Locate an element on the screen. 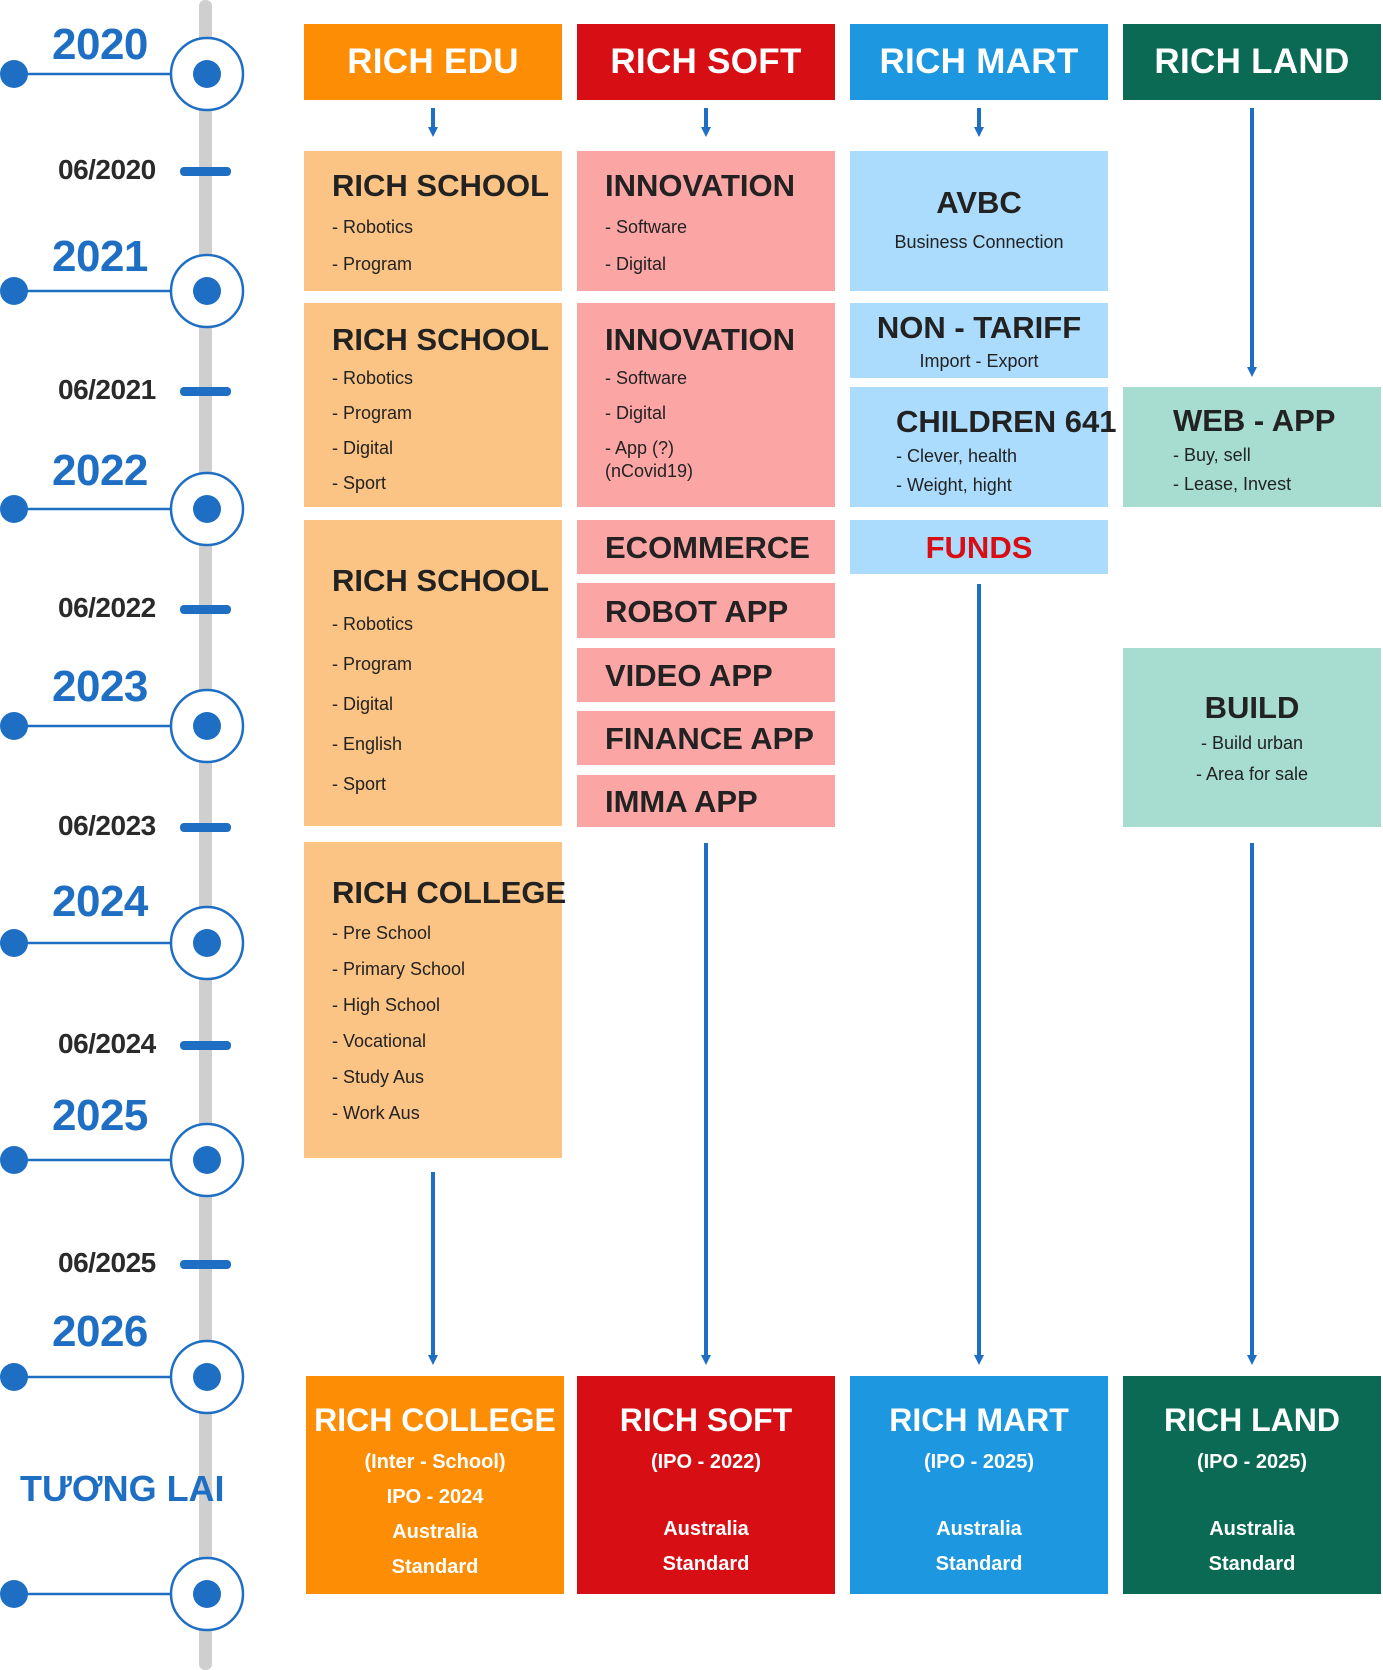 The width and height of the screenshot is (1383, 1670). year-label-2022: 2022 is located at coordinates (100, 470).